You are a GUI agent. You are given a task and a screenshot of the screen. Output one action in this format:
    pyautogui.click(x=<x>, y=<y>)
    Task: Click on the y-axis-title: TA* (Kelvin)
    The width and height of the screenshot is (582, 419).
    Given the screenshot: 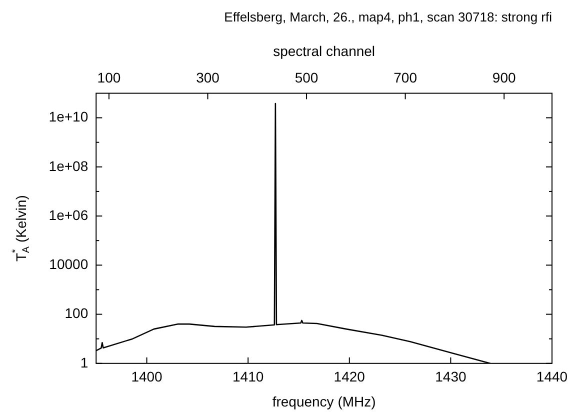 What is the action you would take?
    pyautogui.click(x=21, y=228)
    